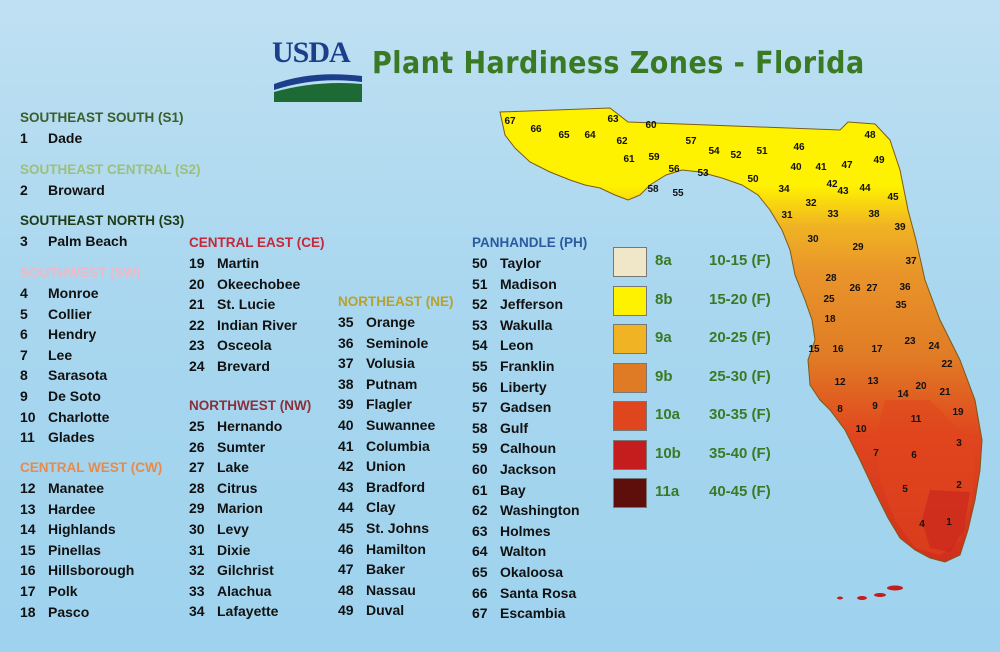  I want to click on county-row: 57 Gadsen, so click(529, 407).